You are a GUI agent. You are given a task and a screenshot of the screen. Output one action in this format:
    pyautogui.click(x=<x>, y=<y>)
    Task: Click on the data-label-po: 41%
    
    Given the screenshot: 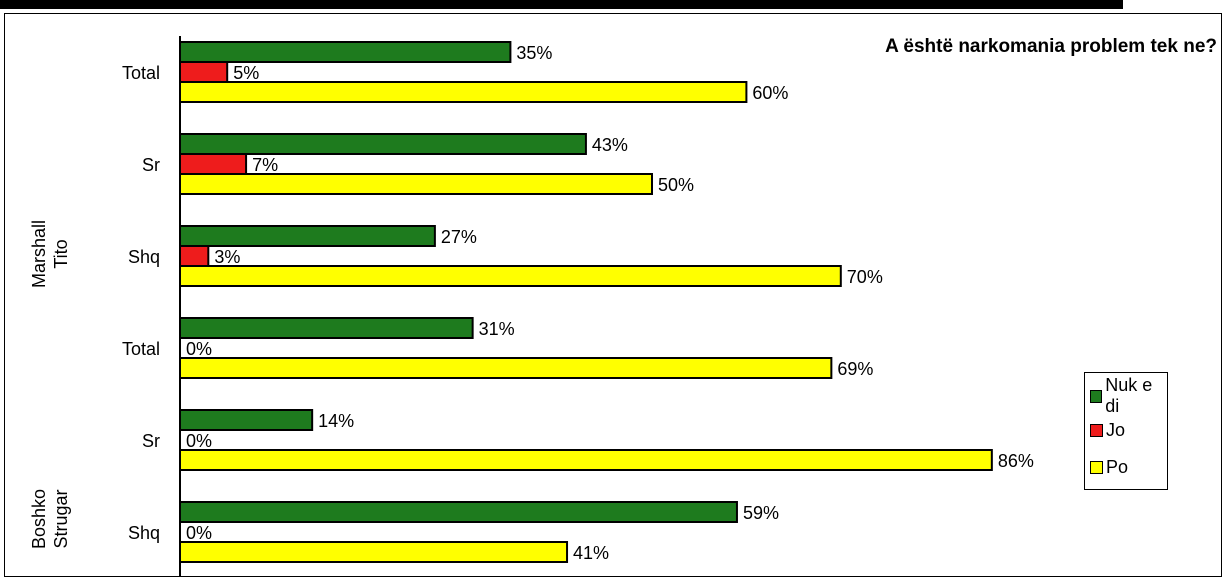 What is the action you would take?
    pyautogui.click(x=591, y=553)
    